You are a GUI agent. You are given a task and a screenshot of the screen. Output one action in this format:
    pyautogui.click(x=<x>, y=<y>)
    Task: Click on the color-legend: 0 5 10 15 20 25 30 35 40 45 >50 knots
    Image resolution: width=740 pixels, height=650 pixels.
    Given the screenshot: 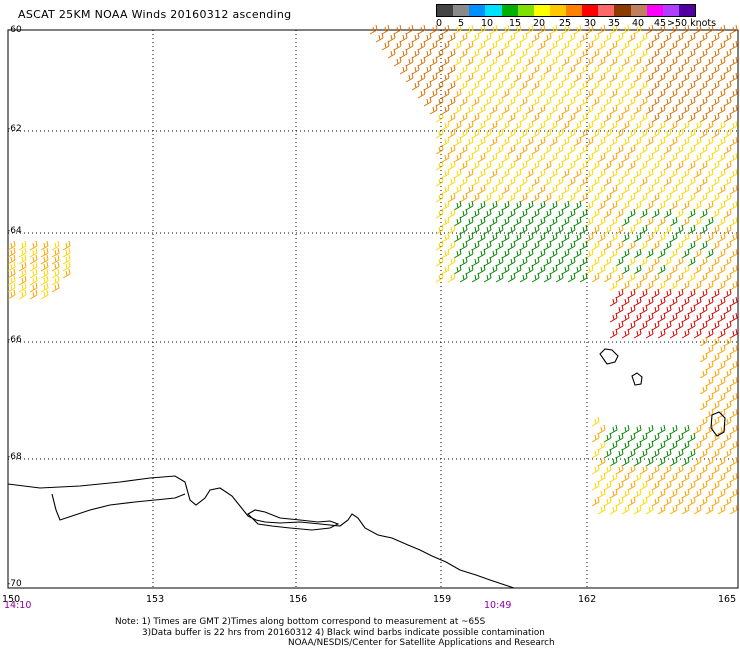 What is the action you would take?
    pyautogui.click(x=576, y=19)
    